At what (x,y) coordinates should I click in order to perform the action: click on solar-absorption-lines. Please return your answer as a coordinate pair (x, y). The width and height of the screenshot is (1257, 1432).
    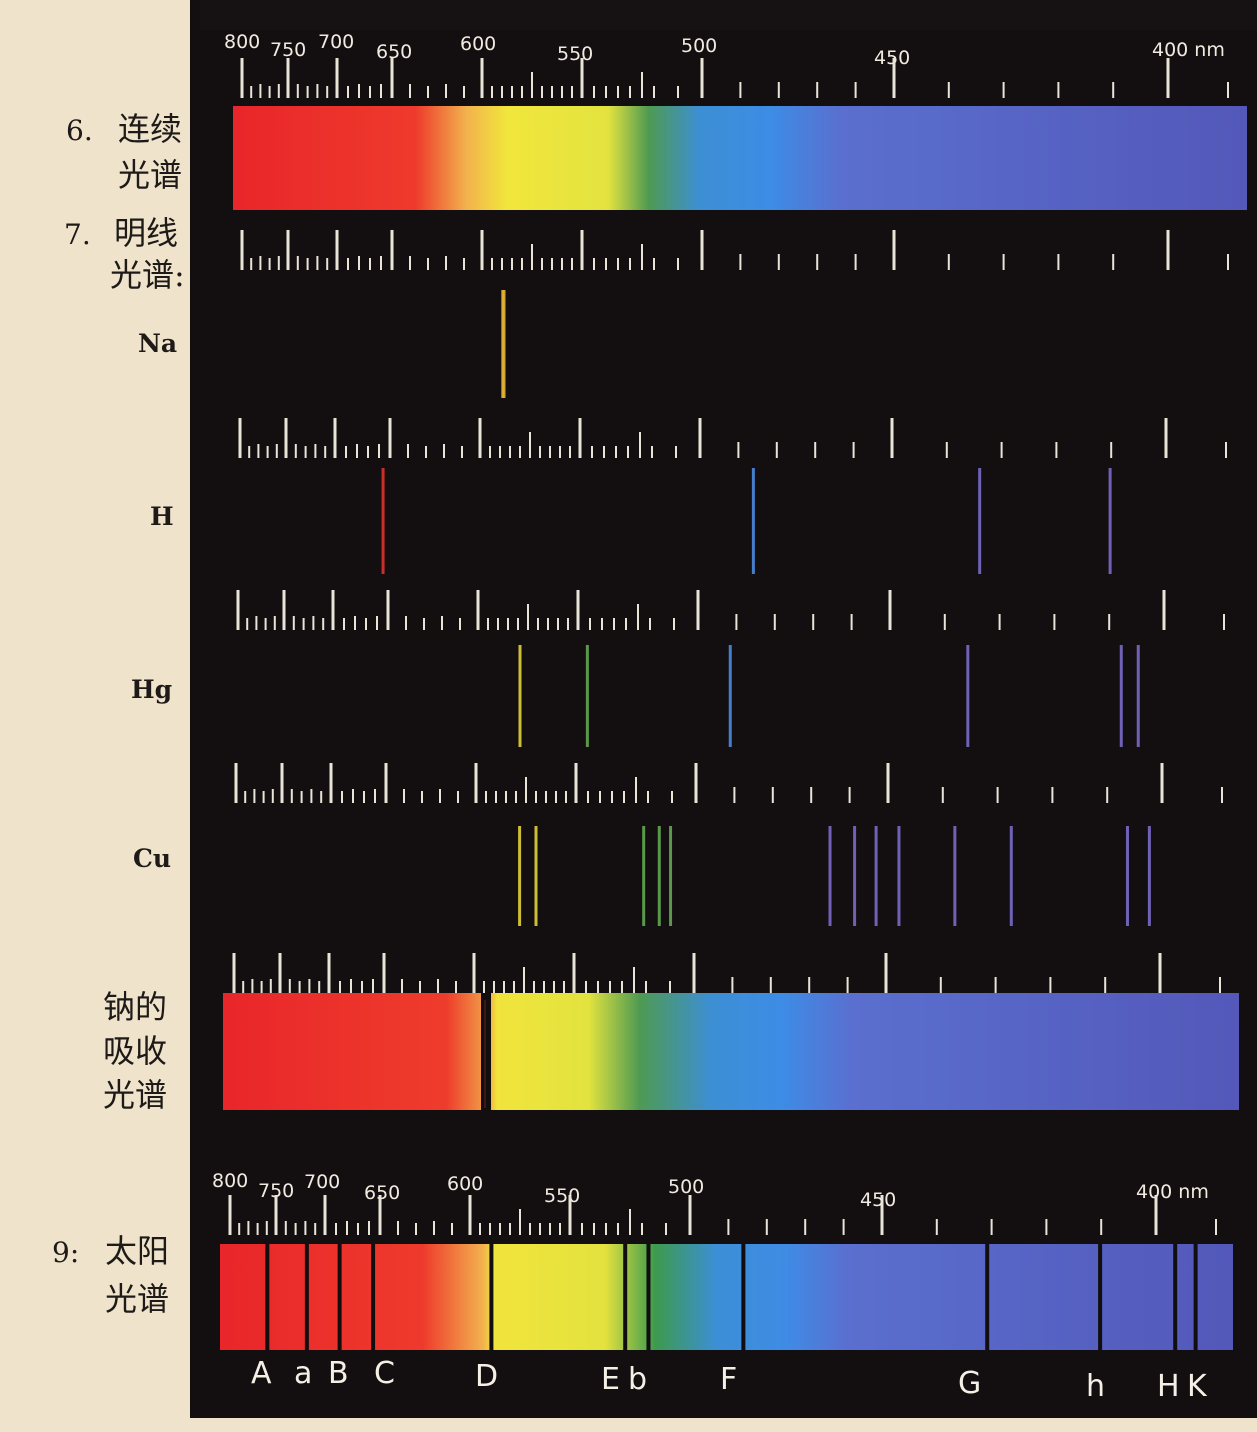
    Looking at the image, I should click on (731, 1297).